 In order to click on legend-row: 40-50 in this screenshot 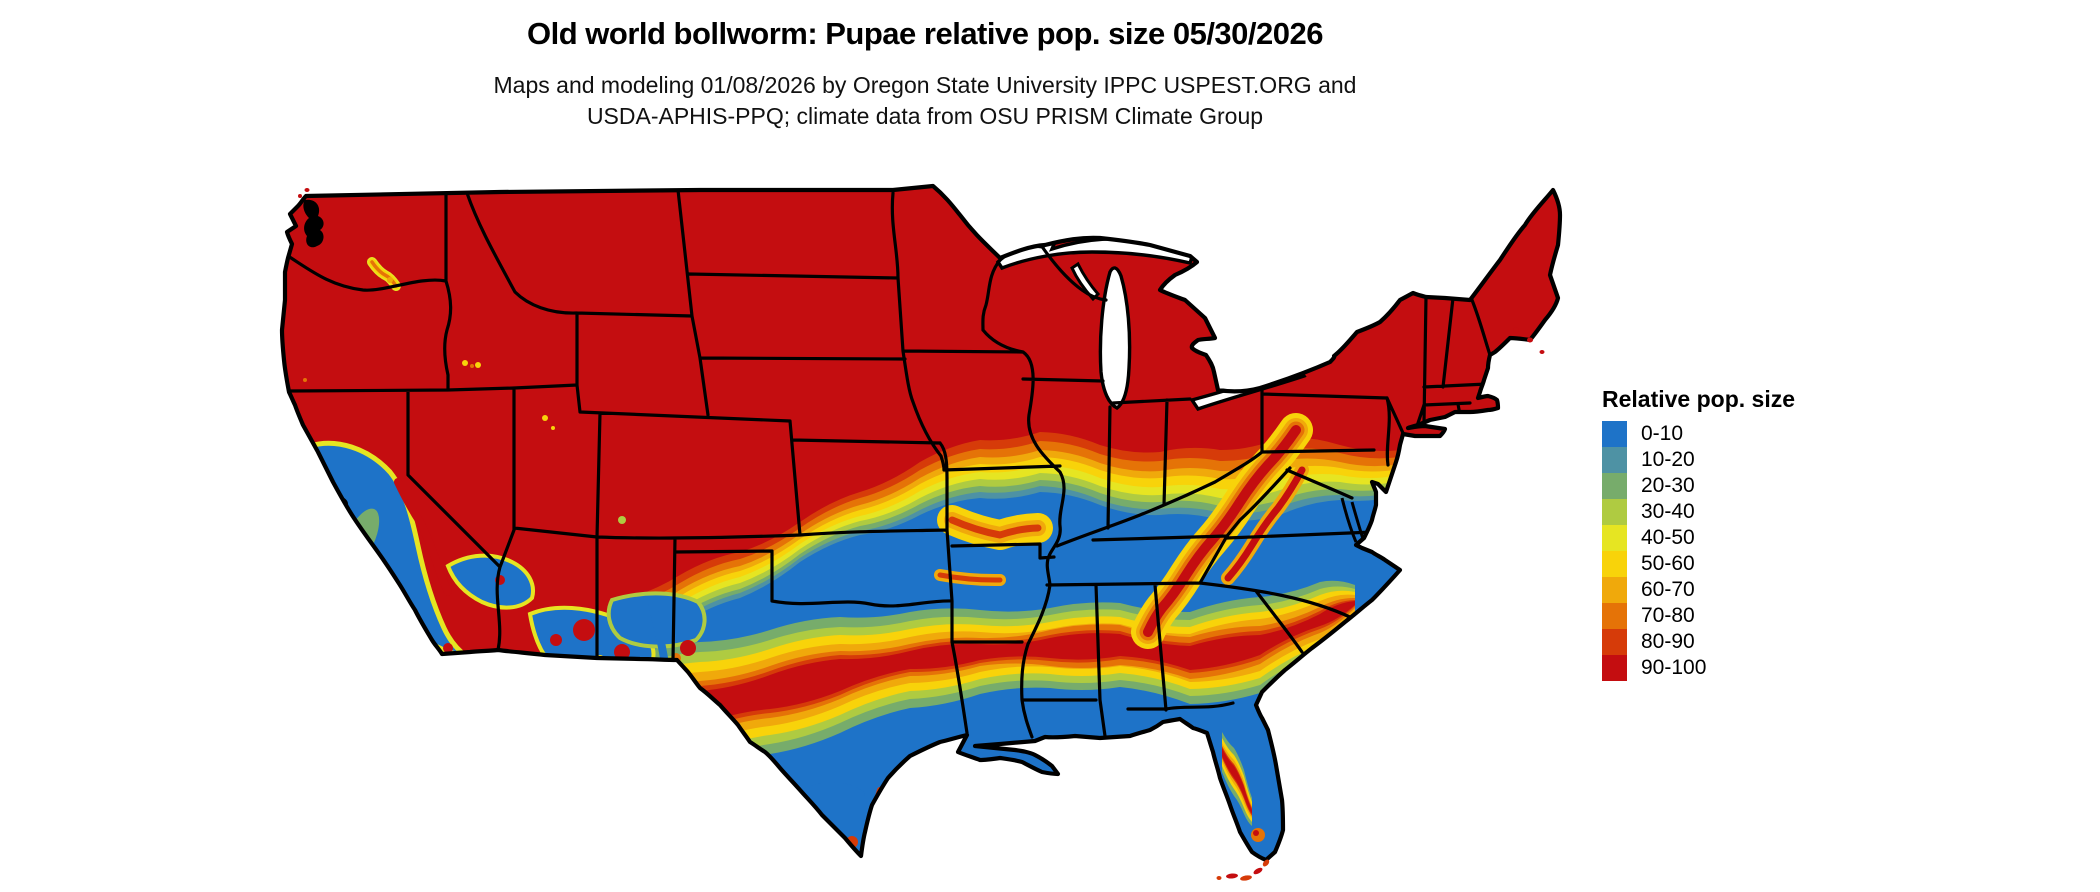, I will do `click(1698, 538)`.